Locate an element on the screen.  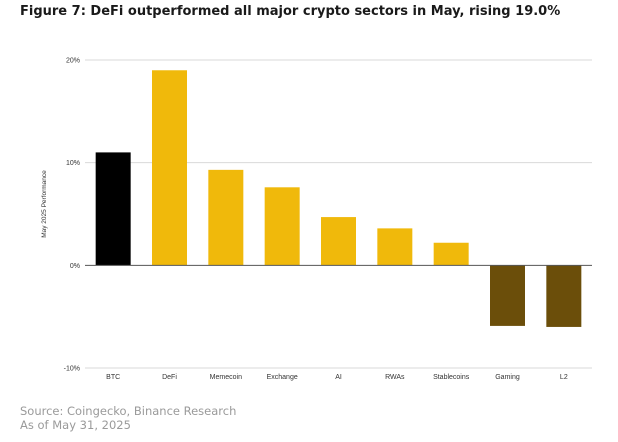
y-tick-label: 10% is located at coordinates (73, 163).